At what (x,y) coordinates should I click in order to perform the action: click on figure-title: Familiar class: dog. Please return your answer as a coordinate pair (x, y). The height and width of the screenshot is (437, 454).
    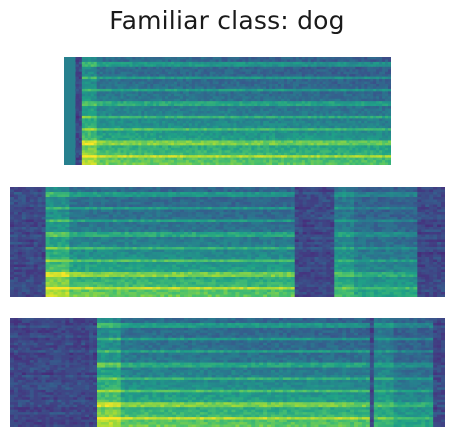
    Looking at the image, I should click on (227, 20).